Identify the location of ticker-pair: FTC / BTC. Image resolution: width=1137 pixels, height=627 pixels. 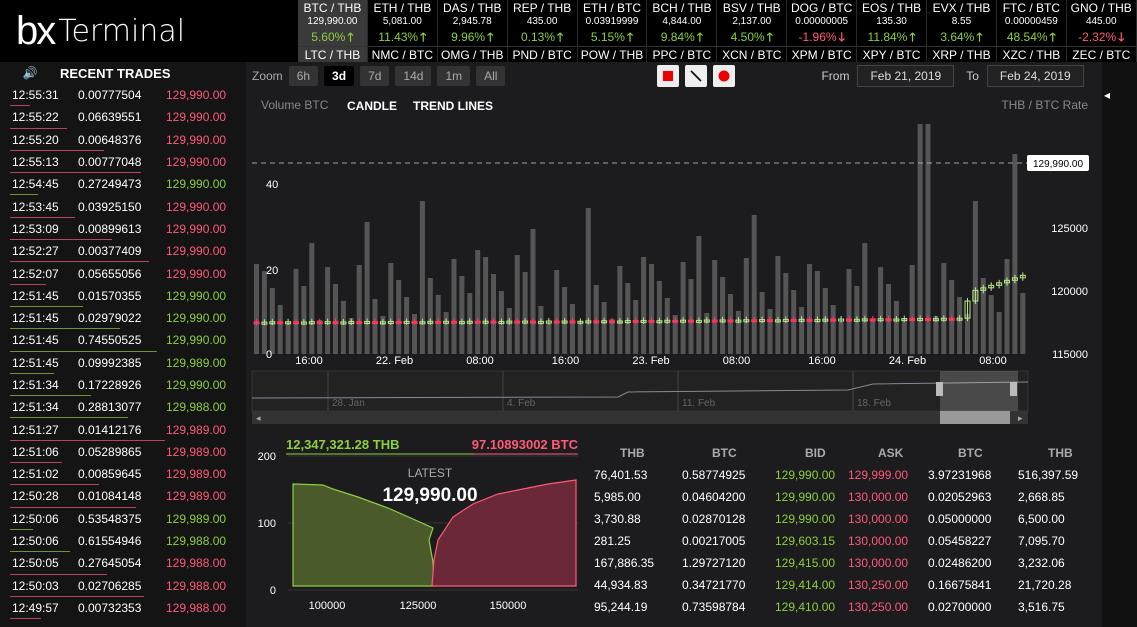
(1031, 8).